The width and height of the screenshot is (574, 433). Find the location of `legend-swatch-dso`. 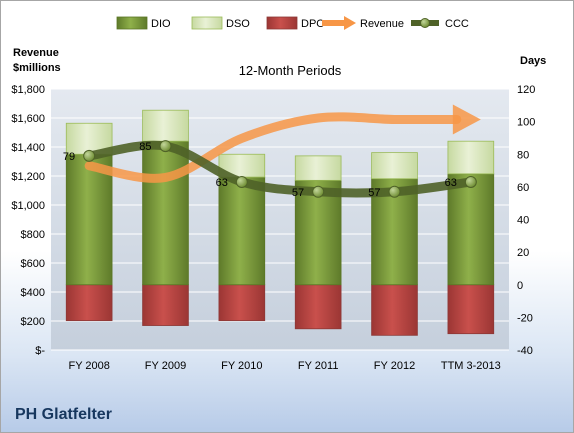

legend-swatch-dso is located at coordinates (207, 23).